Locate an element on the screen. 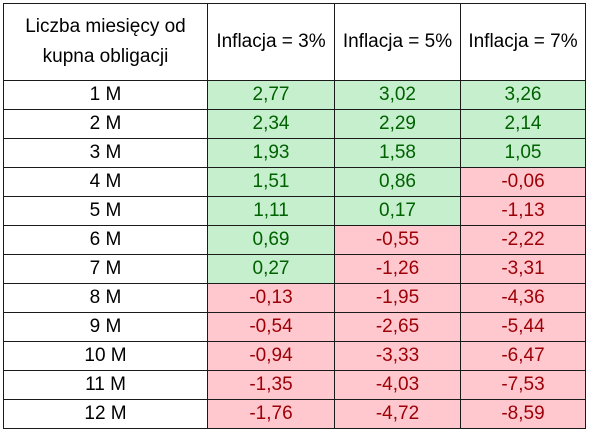  value-cell-inflation-7: -6,47 is located at coordinates (523, 356).